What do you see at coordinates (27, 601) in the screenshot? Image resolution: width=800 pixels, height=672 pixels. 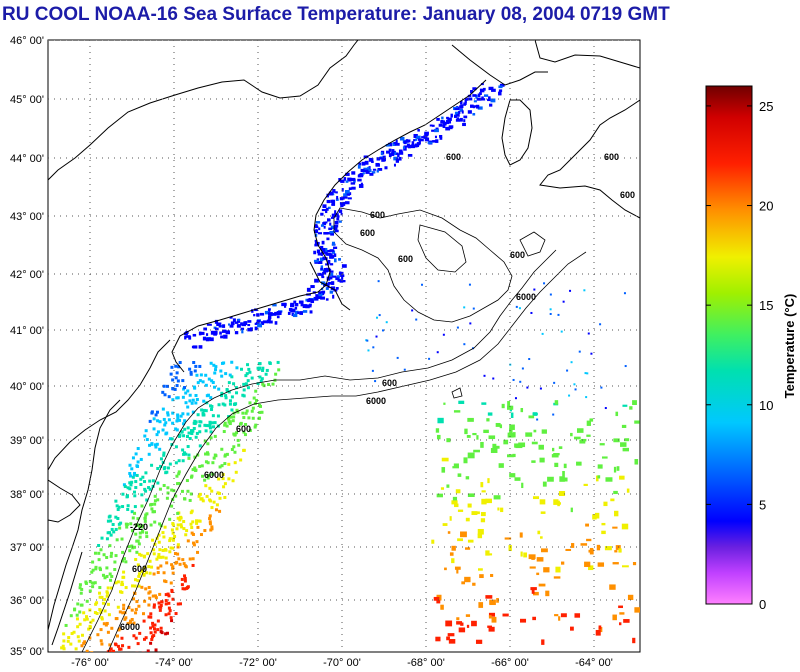 I see `lat-label: 36° 00'` at bounding box center [27, 601].